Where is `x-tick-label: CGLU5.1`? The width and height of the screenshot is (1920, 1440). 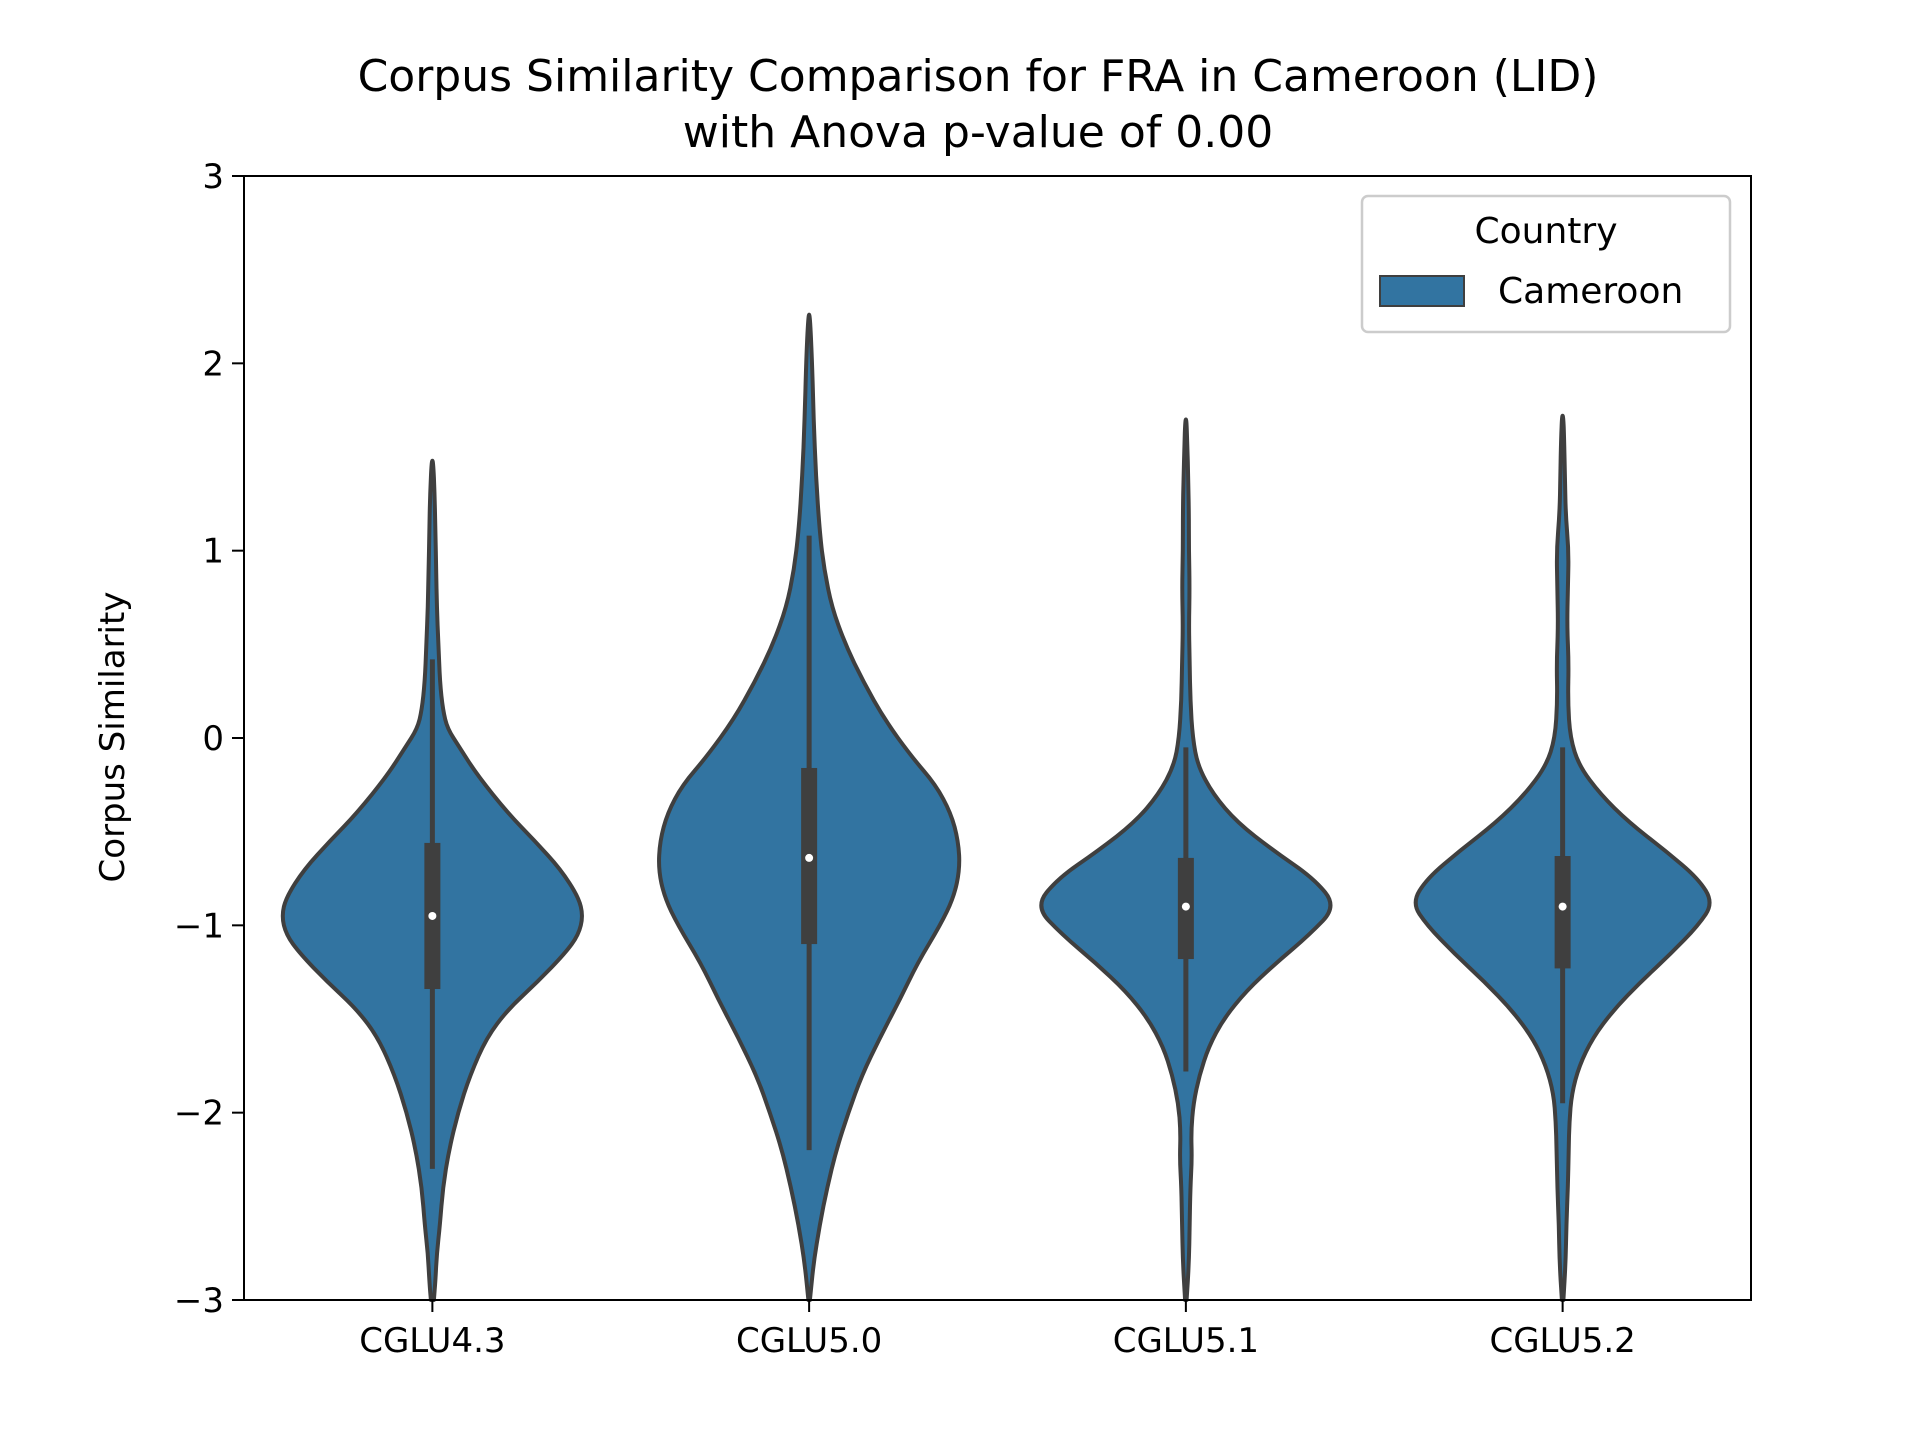 x-tick-label: CGLU5.1 is located at coordinates (1186, 1341).